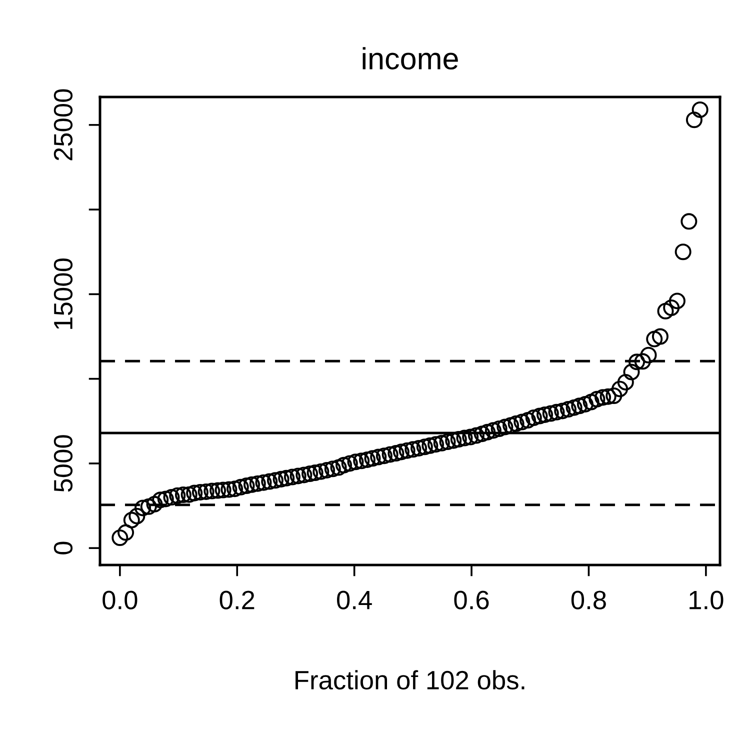  Describe the element at coordinates (588, 600) in the screenshot. I see `x-tick-label: 0.8` at that location.